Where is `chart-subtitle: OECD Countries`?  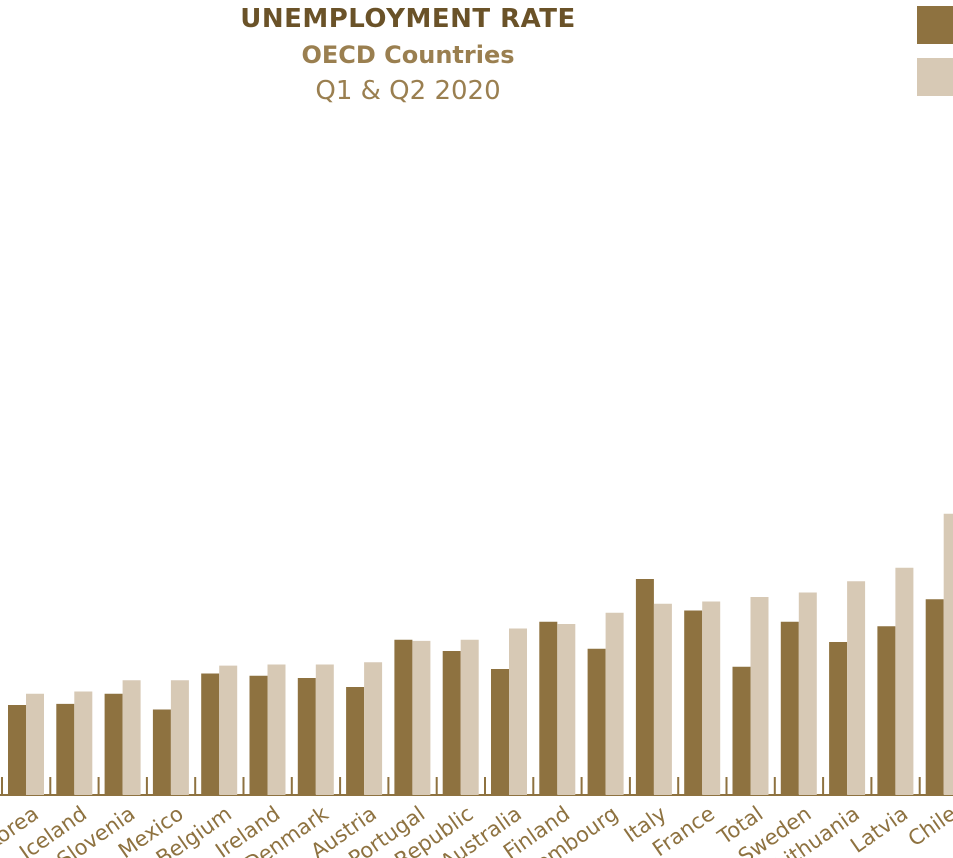 chart-subtitle: OECD Countries is located at coordinates (408, 55).